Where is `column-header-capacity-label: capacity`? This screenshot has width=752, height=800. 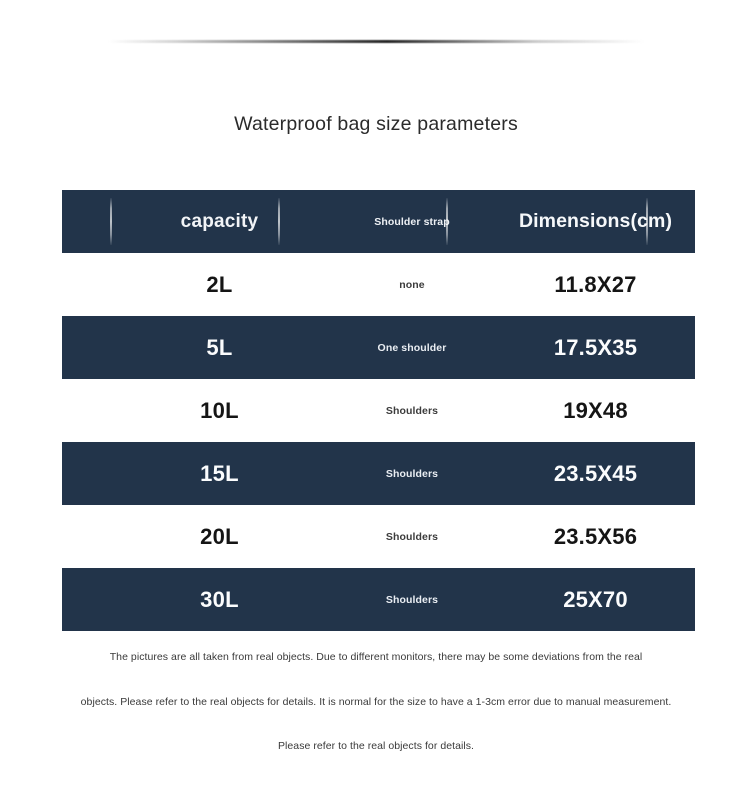 column-header-capacity-label: capacity is located at coordinates (219, 221).